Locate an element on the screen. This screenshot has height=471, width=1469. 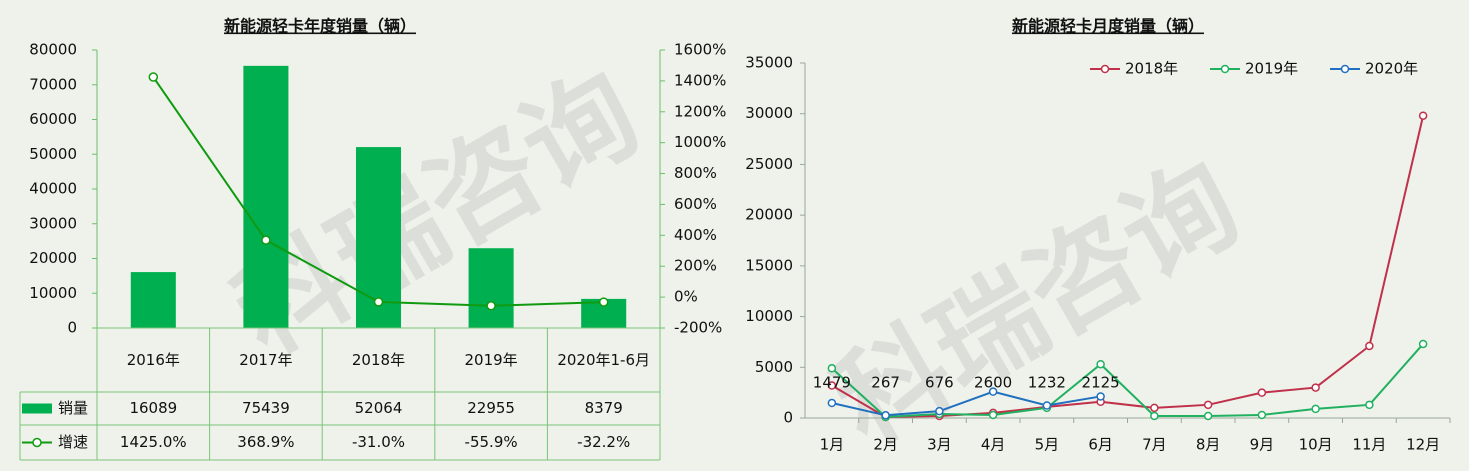
x-tick-label: 10月 is located at coordinates (1316, 445).